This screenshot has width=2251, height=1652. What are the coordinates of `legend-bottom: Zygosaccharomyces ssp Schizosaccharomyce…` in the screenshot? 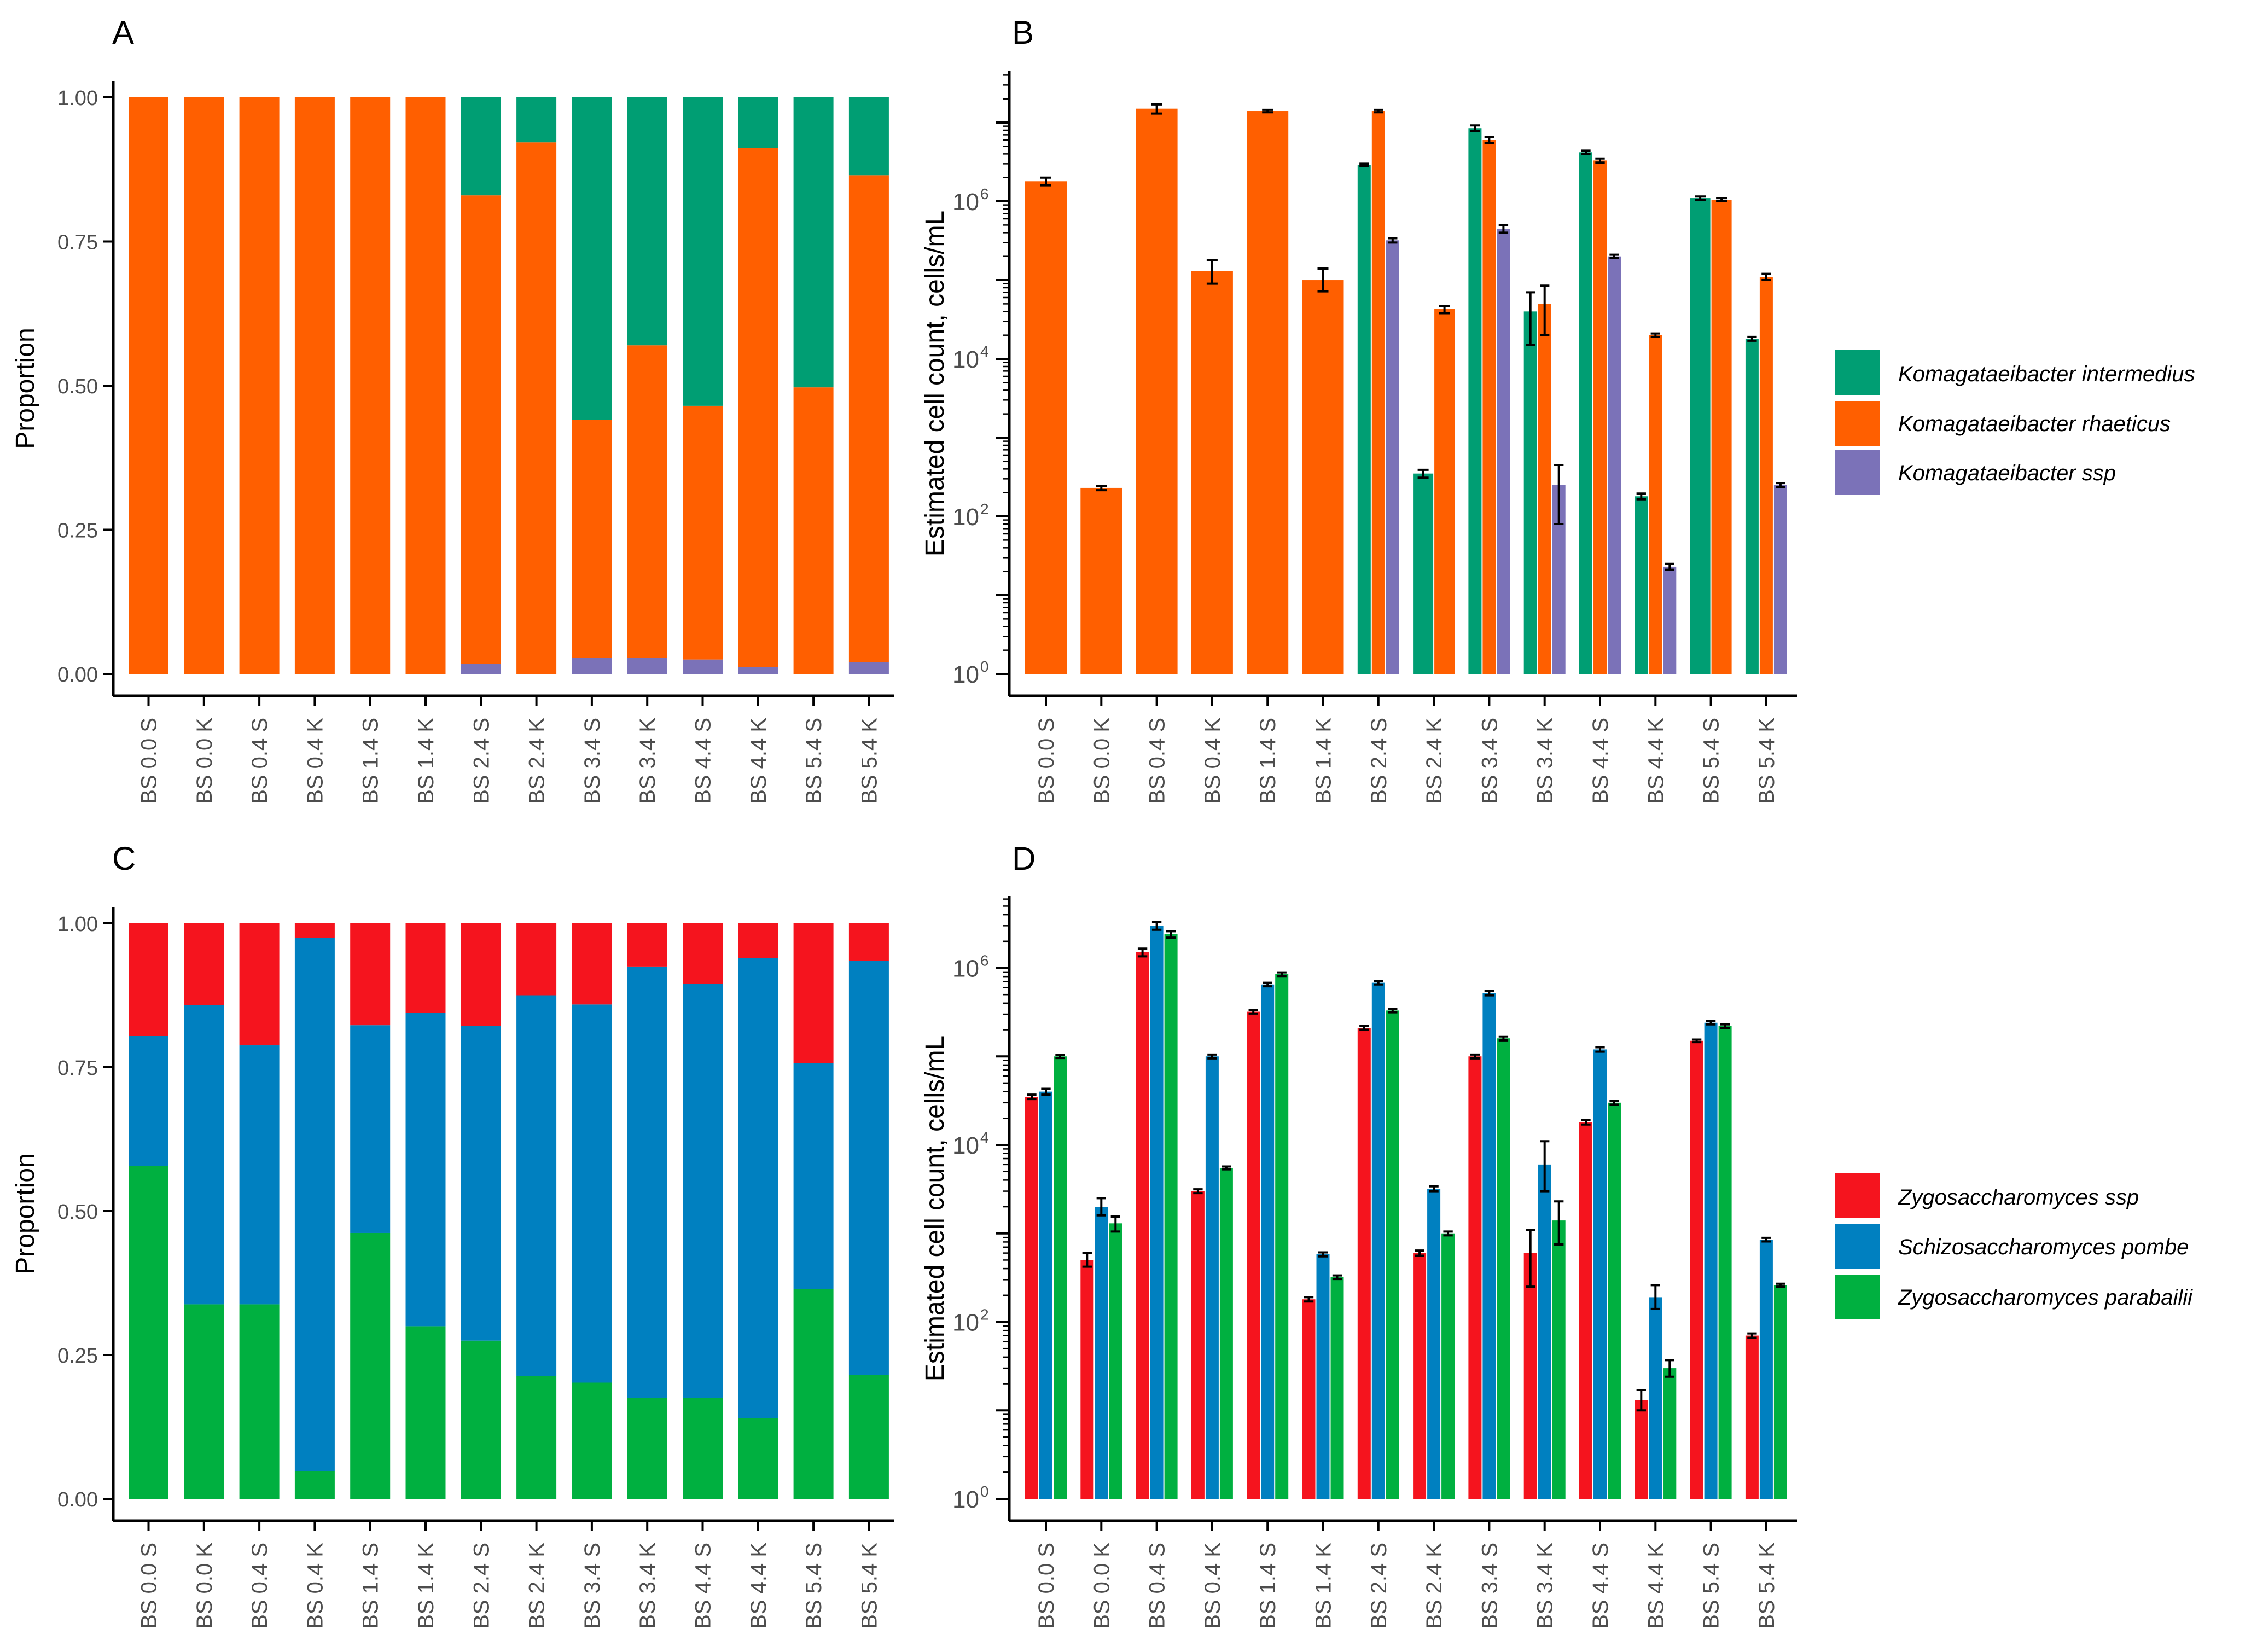 It's located at (2014, 1246).